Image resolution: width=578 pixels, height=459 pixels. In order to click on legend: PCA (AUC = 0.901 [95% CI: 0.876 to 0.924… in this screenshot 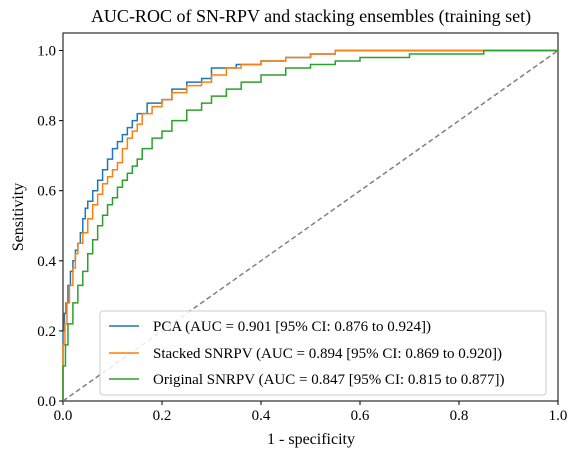, I will do `click(323, 353)`.